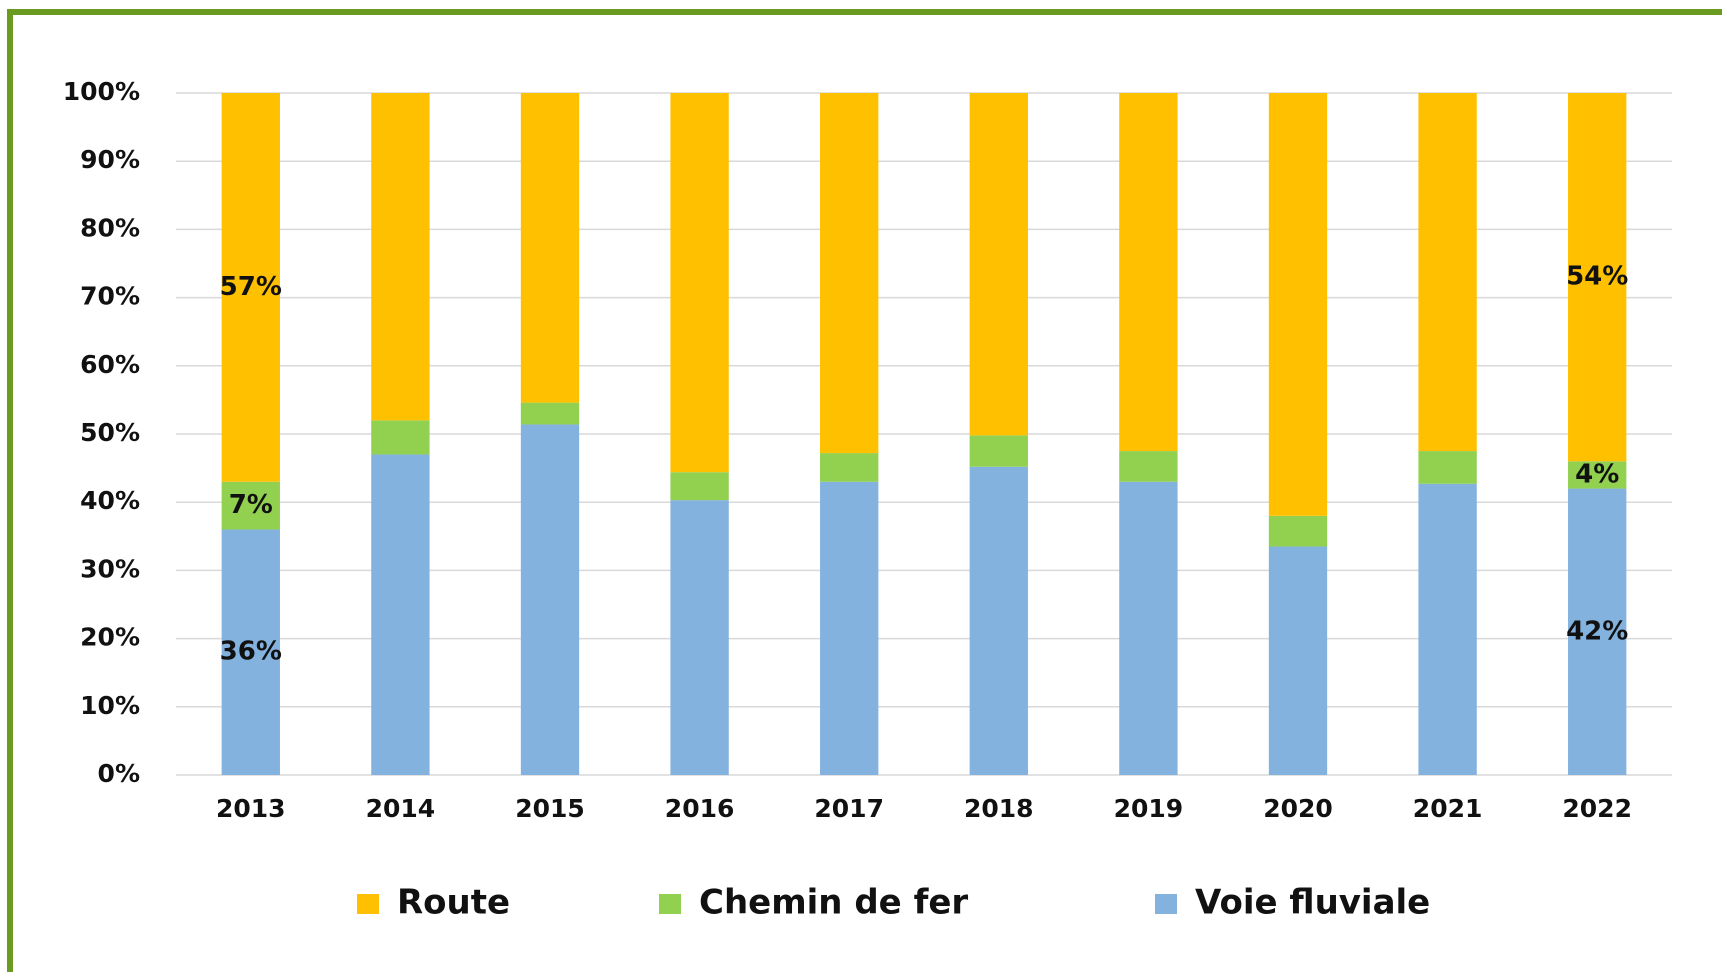  I want to click on y-tick-label: 0%, so click(119, 773).